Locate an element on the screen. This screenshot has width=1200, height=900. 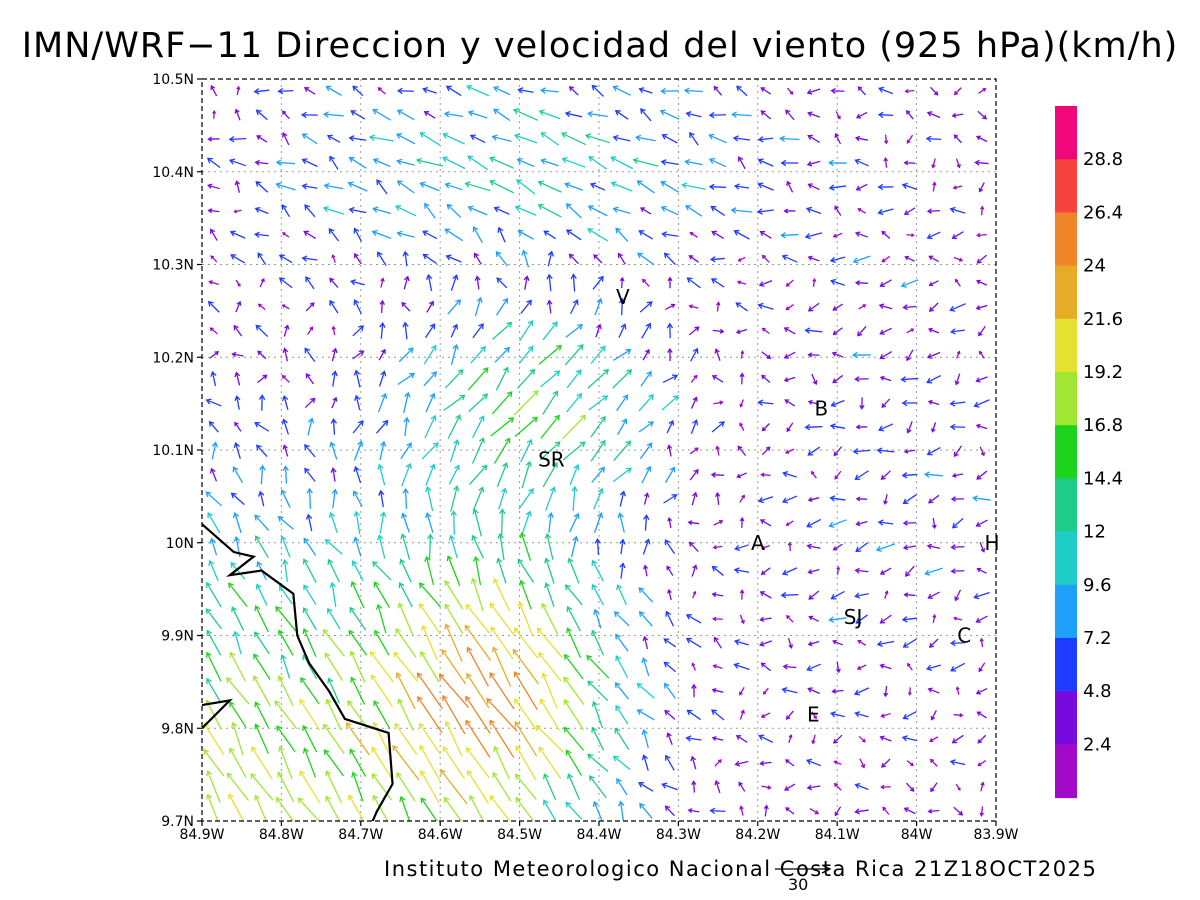
colorbar: 28.8 26.4 24 21.6 19.2 16.8 14.4 12 9.6 7.2 4.8 2.4 is located at coordinates (1089, 452).